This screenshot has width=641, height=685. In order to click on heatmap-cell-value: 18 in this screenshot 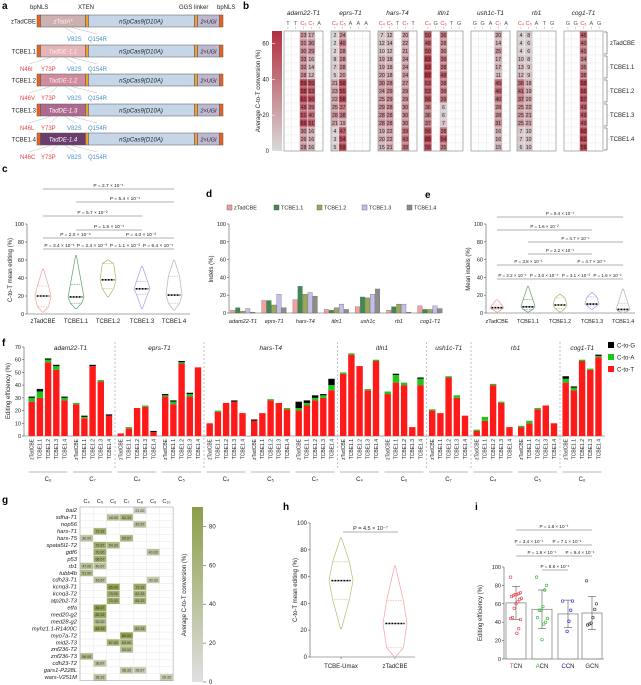, I will do `click(390, 76)`.